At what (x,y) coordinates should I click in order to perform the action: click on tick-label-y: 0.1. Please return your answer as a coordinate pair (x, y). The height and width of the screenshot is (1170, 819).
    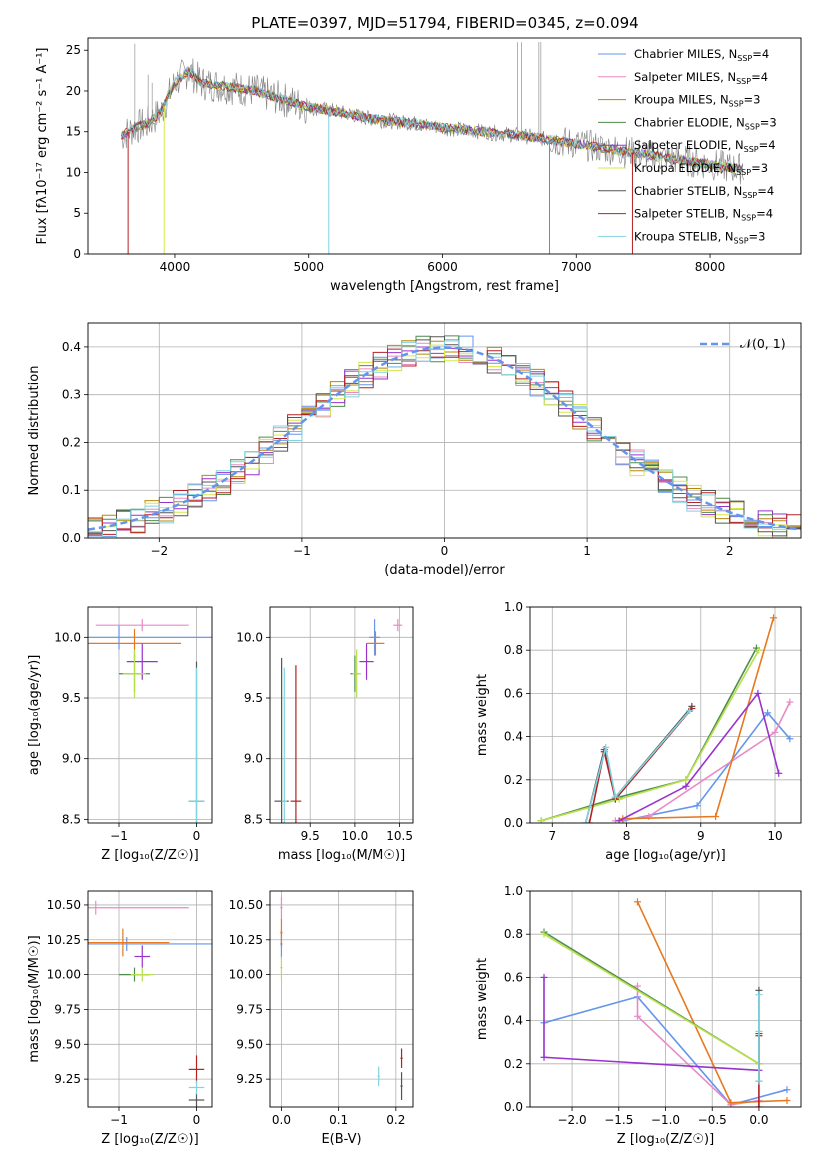
    Looking at the image, I should click on (71, 490).